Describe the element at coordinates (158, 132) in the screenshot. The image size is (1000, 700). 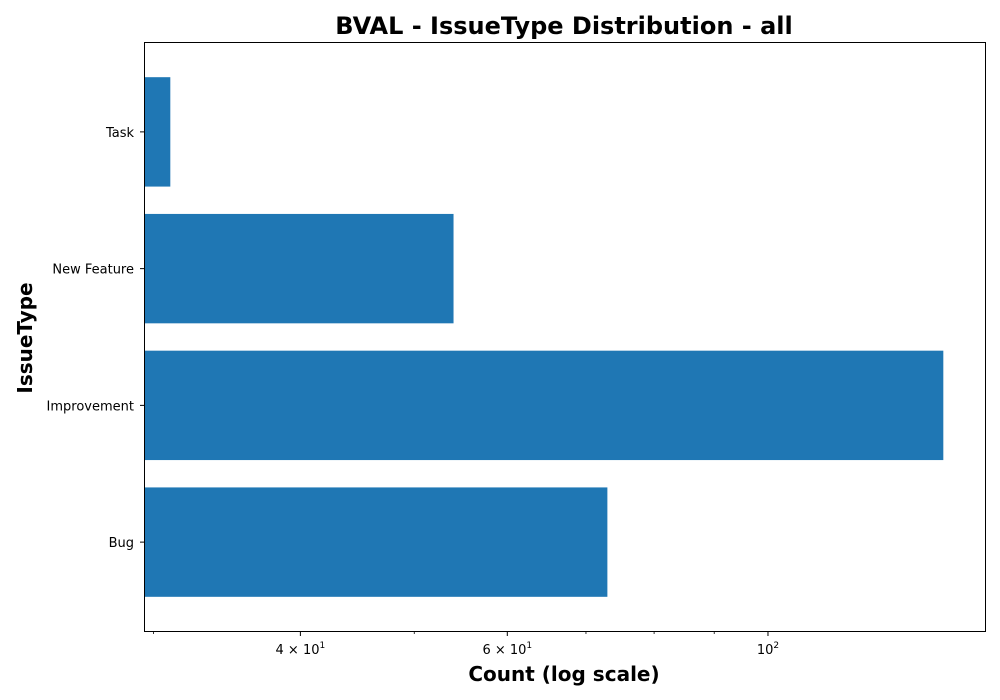
I see `bar-task` at that location.